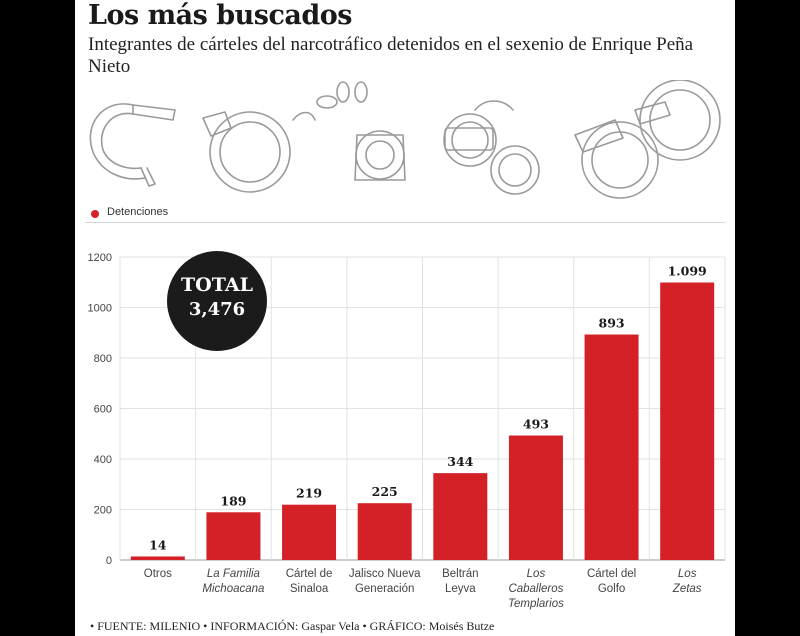 The image size is (800, 636). What do you see at coordinates (158, 544) in the screenshot?
I see `data-label: 14` at bounding box center [158, 544].